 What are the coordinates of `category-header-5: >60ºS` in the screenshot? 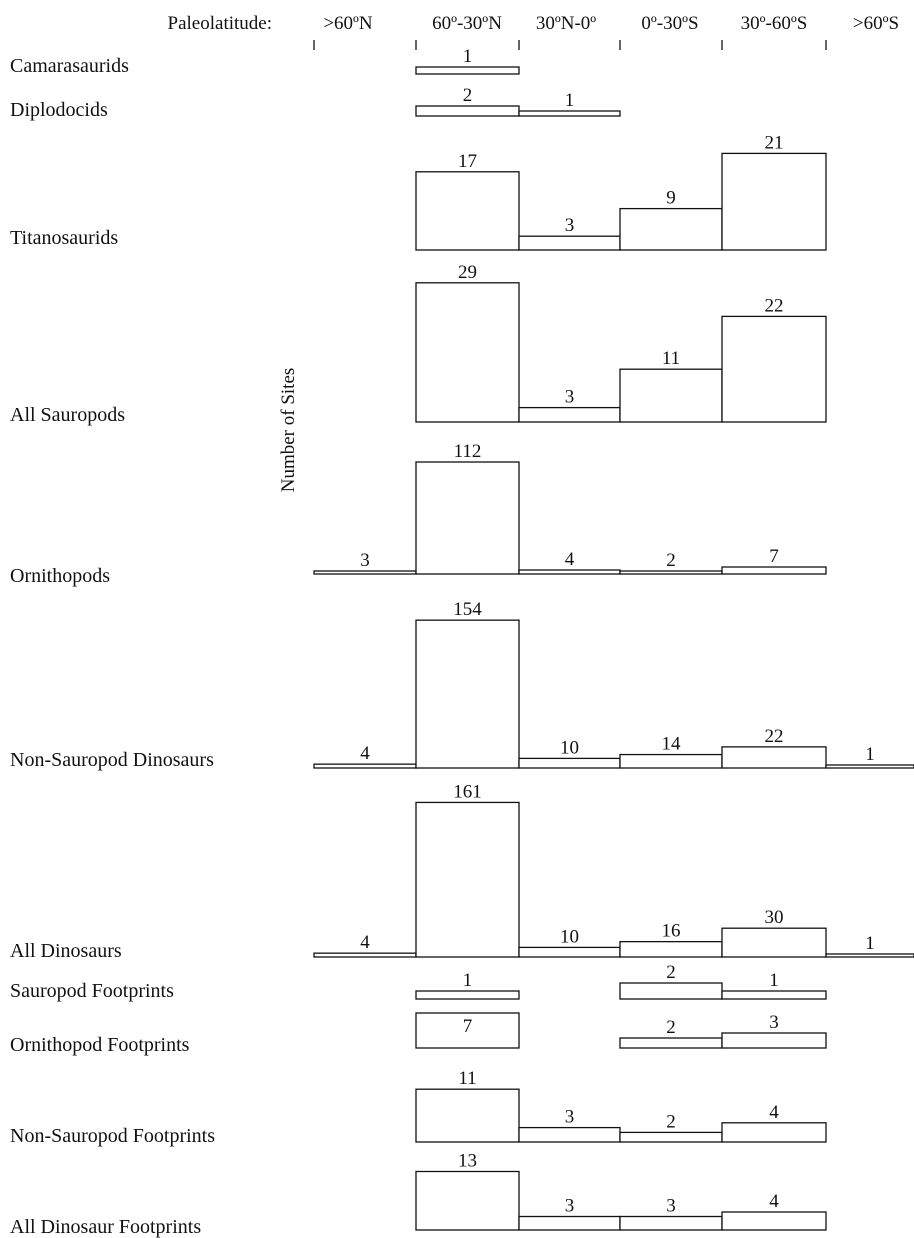 It's located at (876, 23).